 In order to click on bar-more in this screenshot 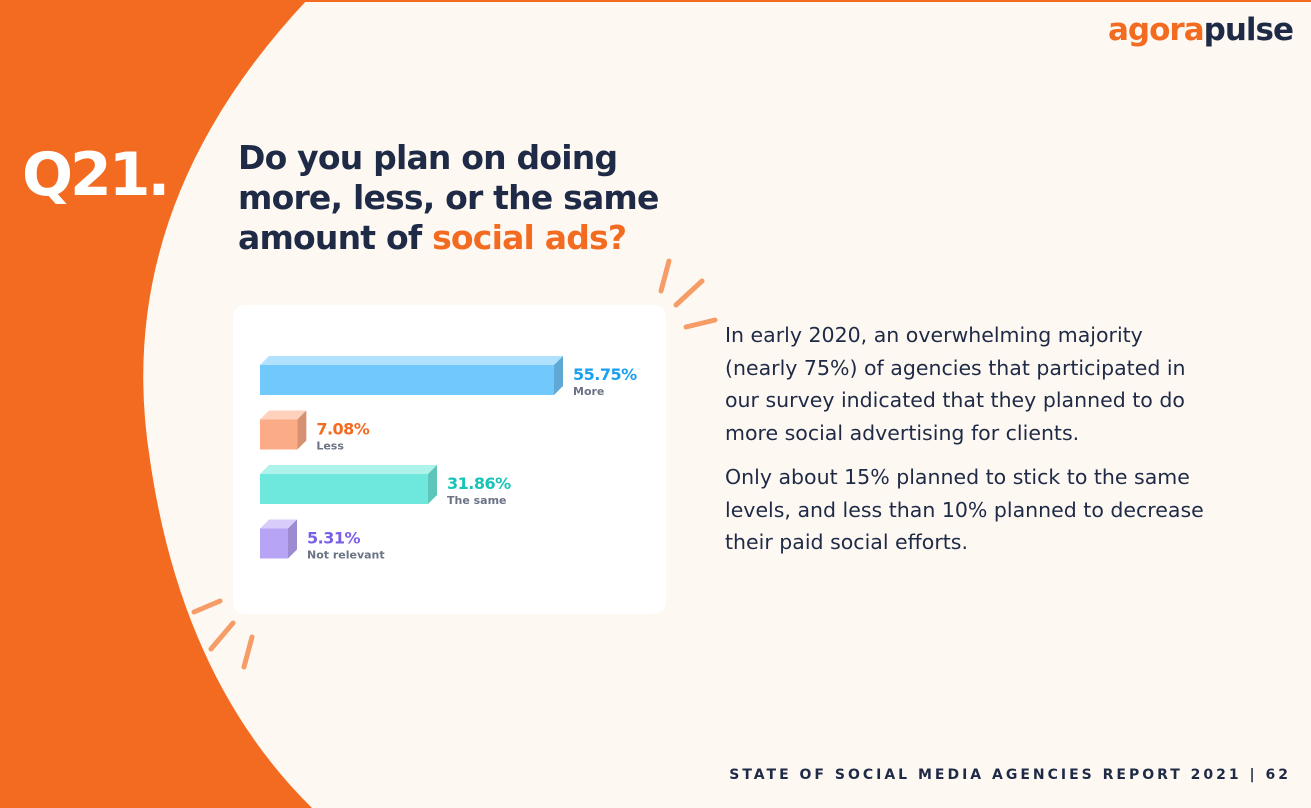, I will do `click(407, 380)`.